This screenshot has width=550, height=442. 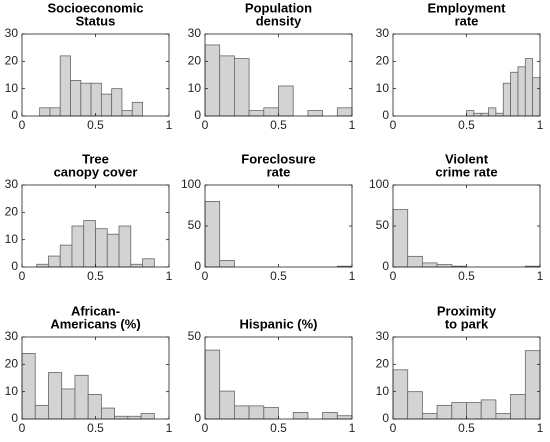 I want to click on y-tick-label: 100, so click(x=191, y=184).